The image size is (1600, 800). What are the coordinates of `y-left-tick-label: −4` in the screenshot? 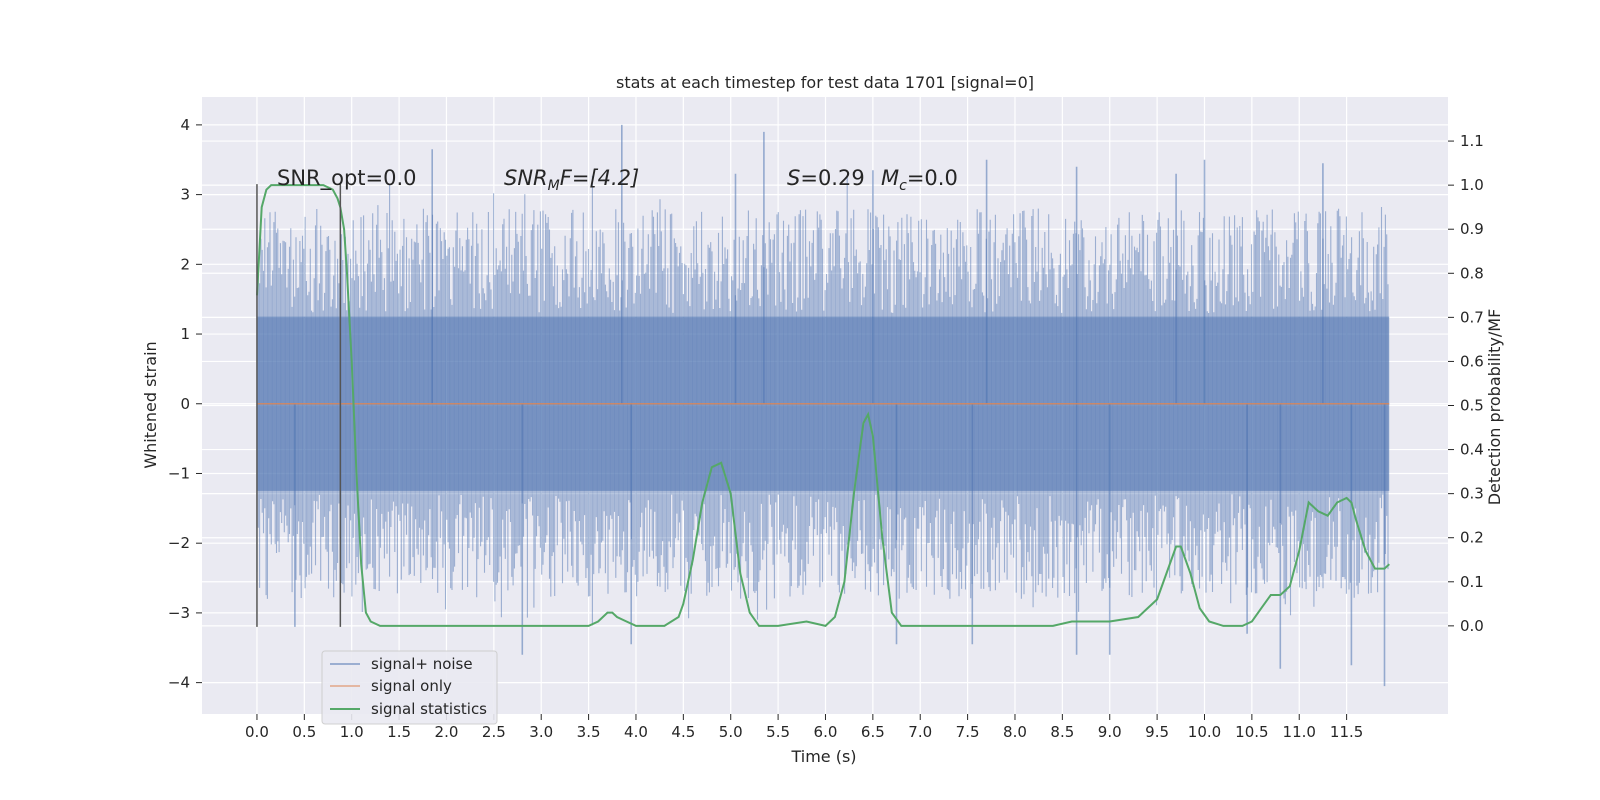 It's located at (179, 683).